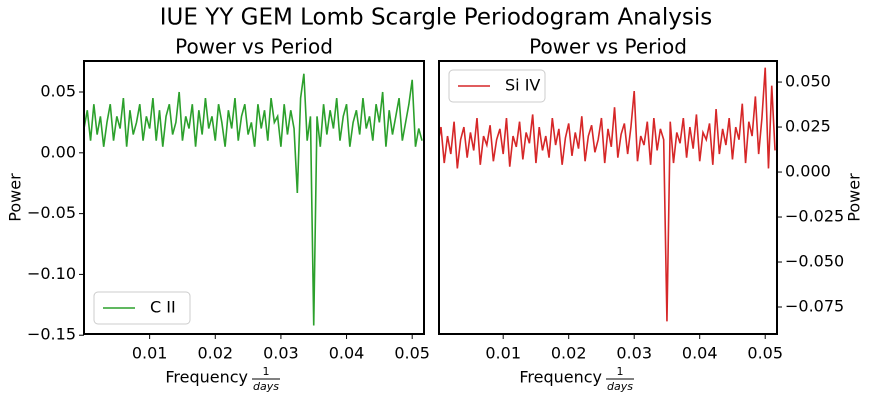  What do you see at coordinates (814, 306) in the screenshot?
I see `y-tick-label: −0.075` at bounding box center [814, 306].